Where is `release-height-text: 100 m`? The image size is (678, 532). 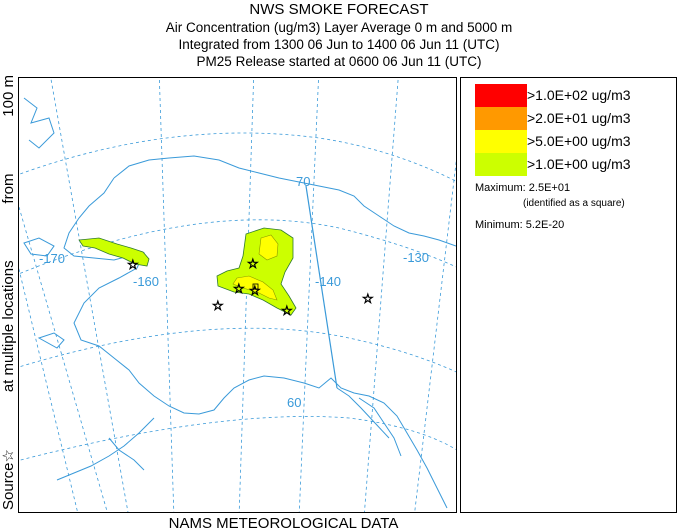
release-height-text: 100 m is located at coordinates (8, 96).